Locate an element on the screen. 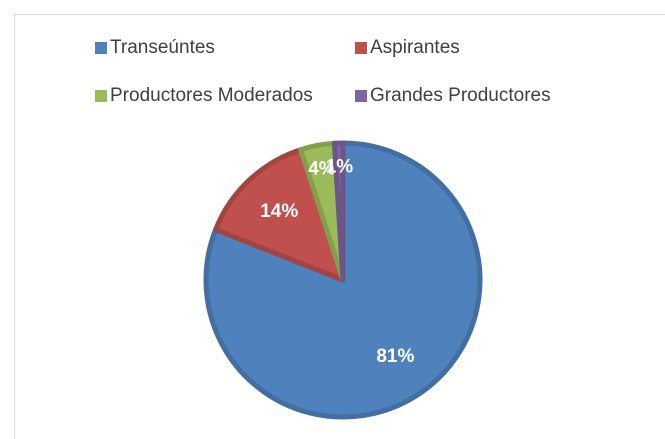  legend-label: Productores Moderados is located at coordinates (211, 95).